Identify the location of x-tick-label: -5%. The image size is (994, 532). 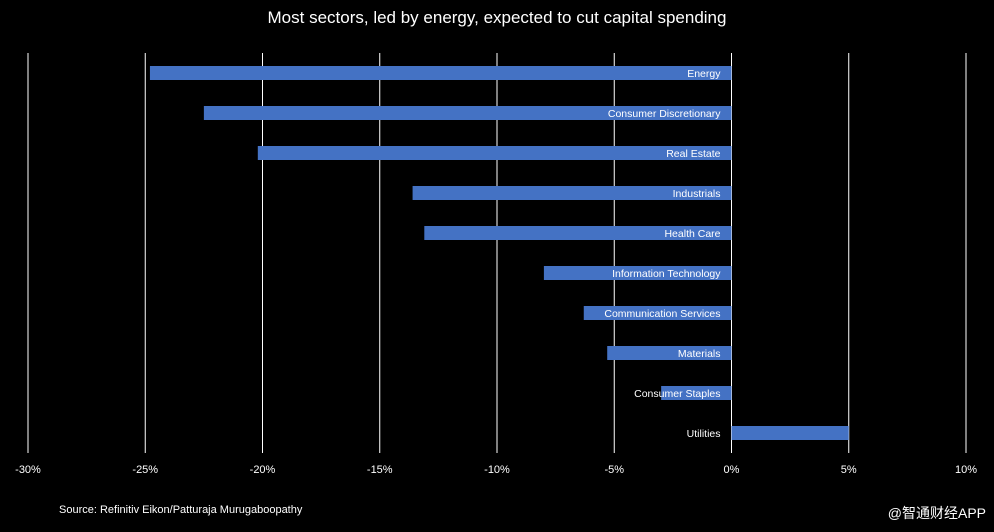
(614, 470).